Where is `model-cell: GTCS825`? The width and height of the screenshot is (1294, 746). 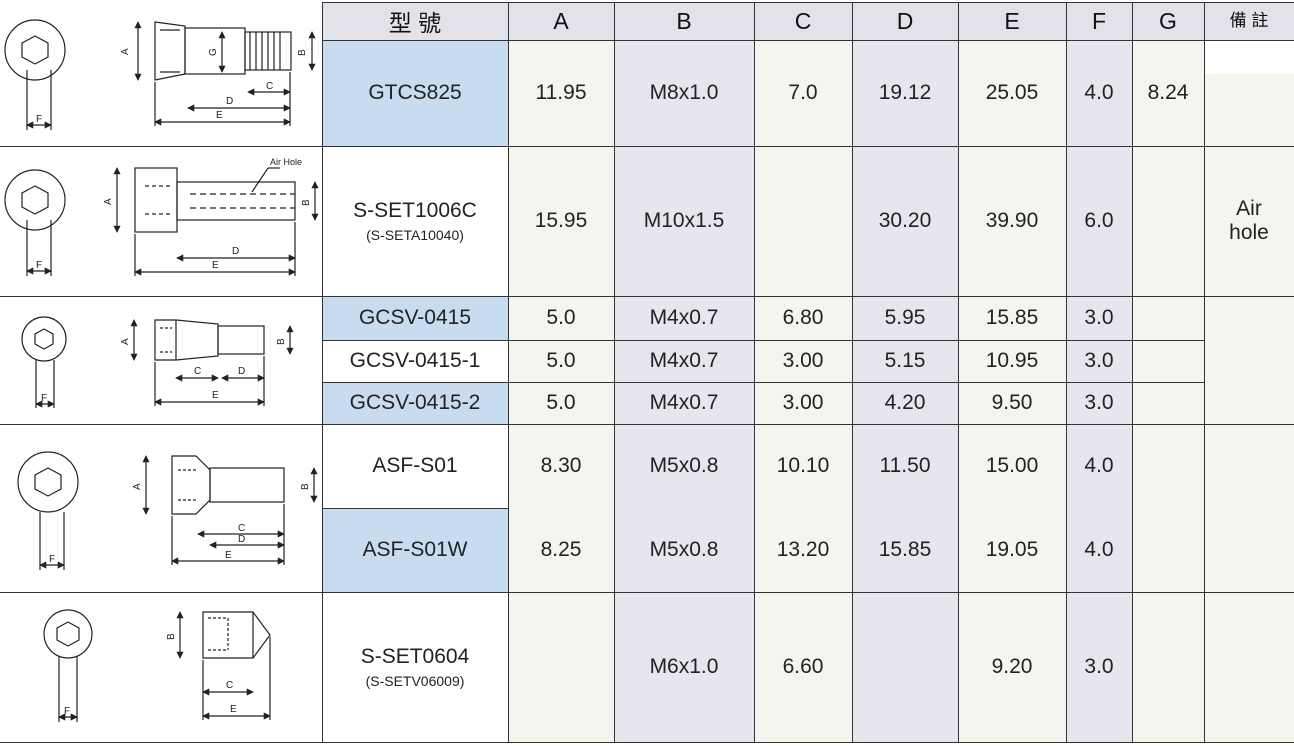 model-cell: GTCS825 is located at coordinates (415, 93).